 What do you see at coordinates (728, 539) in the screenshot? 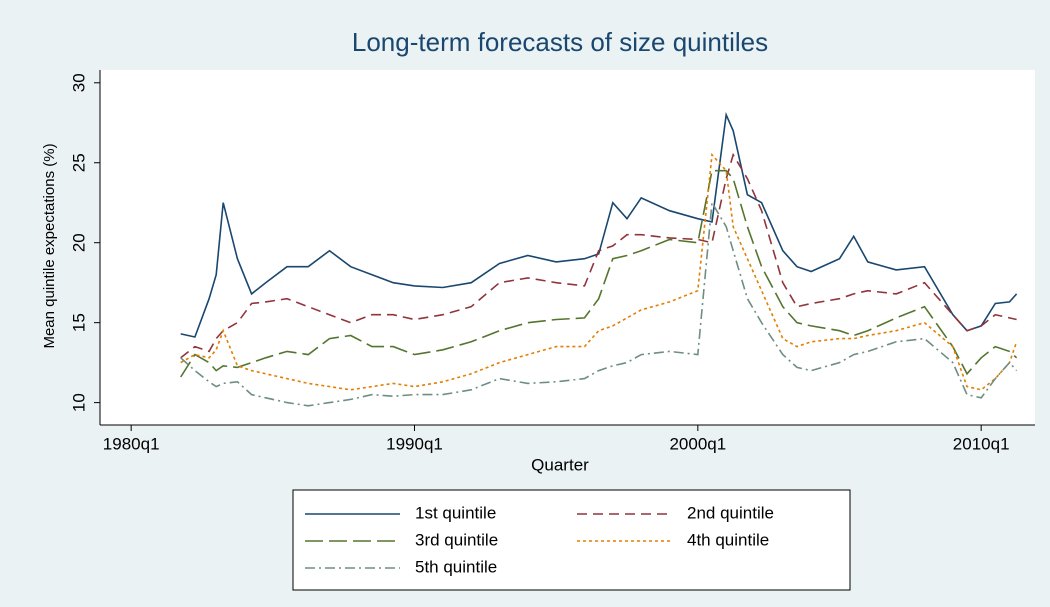
I see `legend-label: 4th quintile` at bounding box center [728, 539].